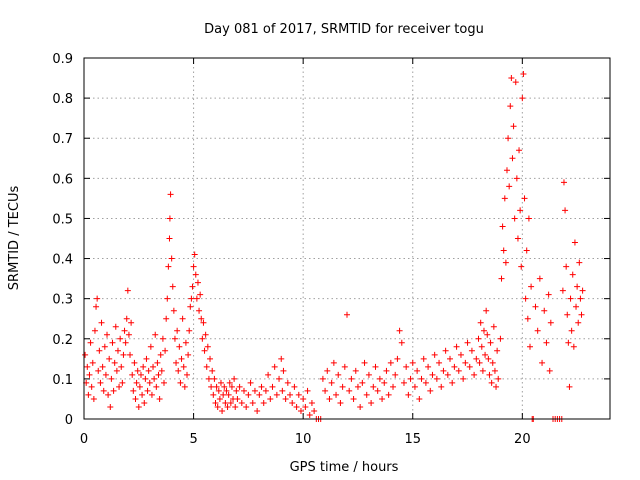 The image size is (640, 480). What do you see at coordinates (412, 439) in the screenshot?
I see `x-tick-label: 15` at bounding box center [412, 439].